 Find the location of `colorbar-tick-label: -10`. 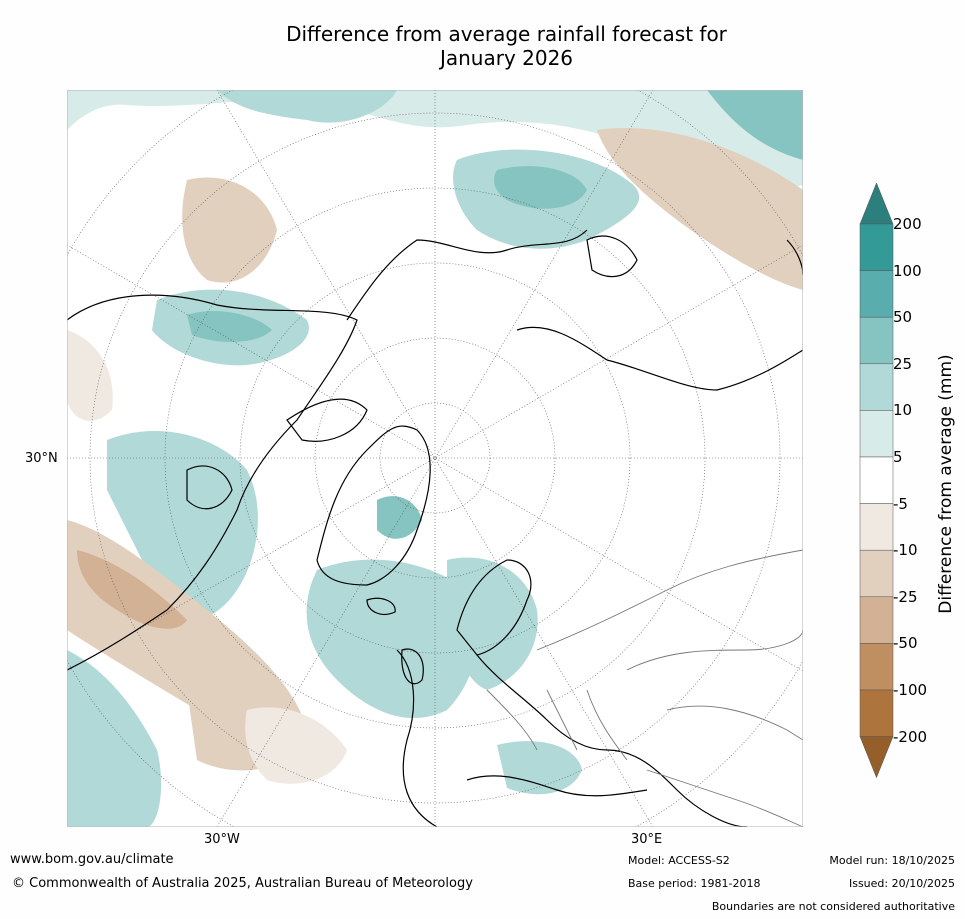

colorbar-tick-label: -10 is located at coordinates (905, 550).